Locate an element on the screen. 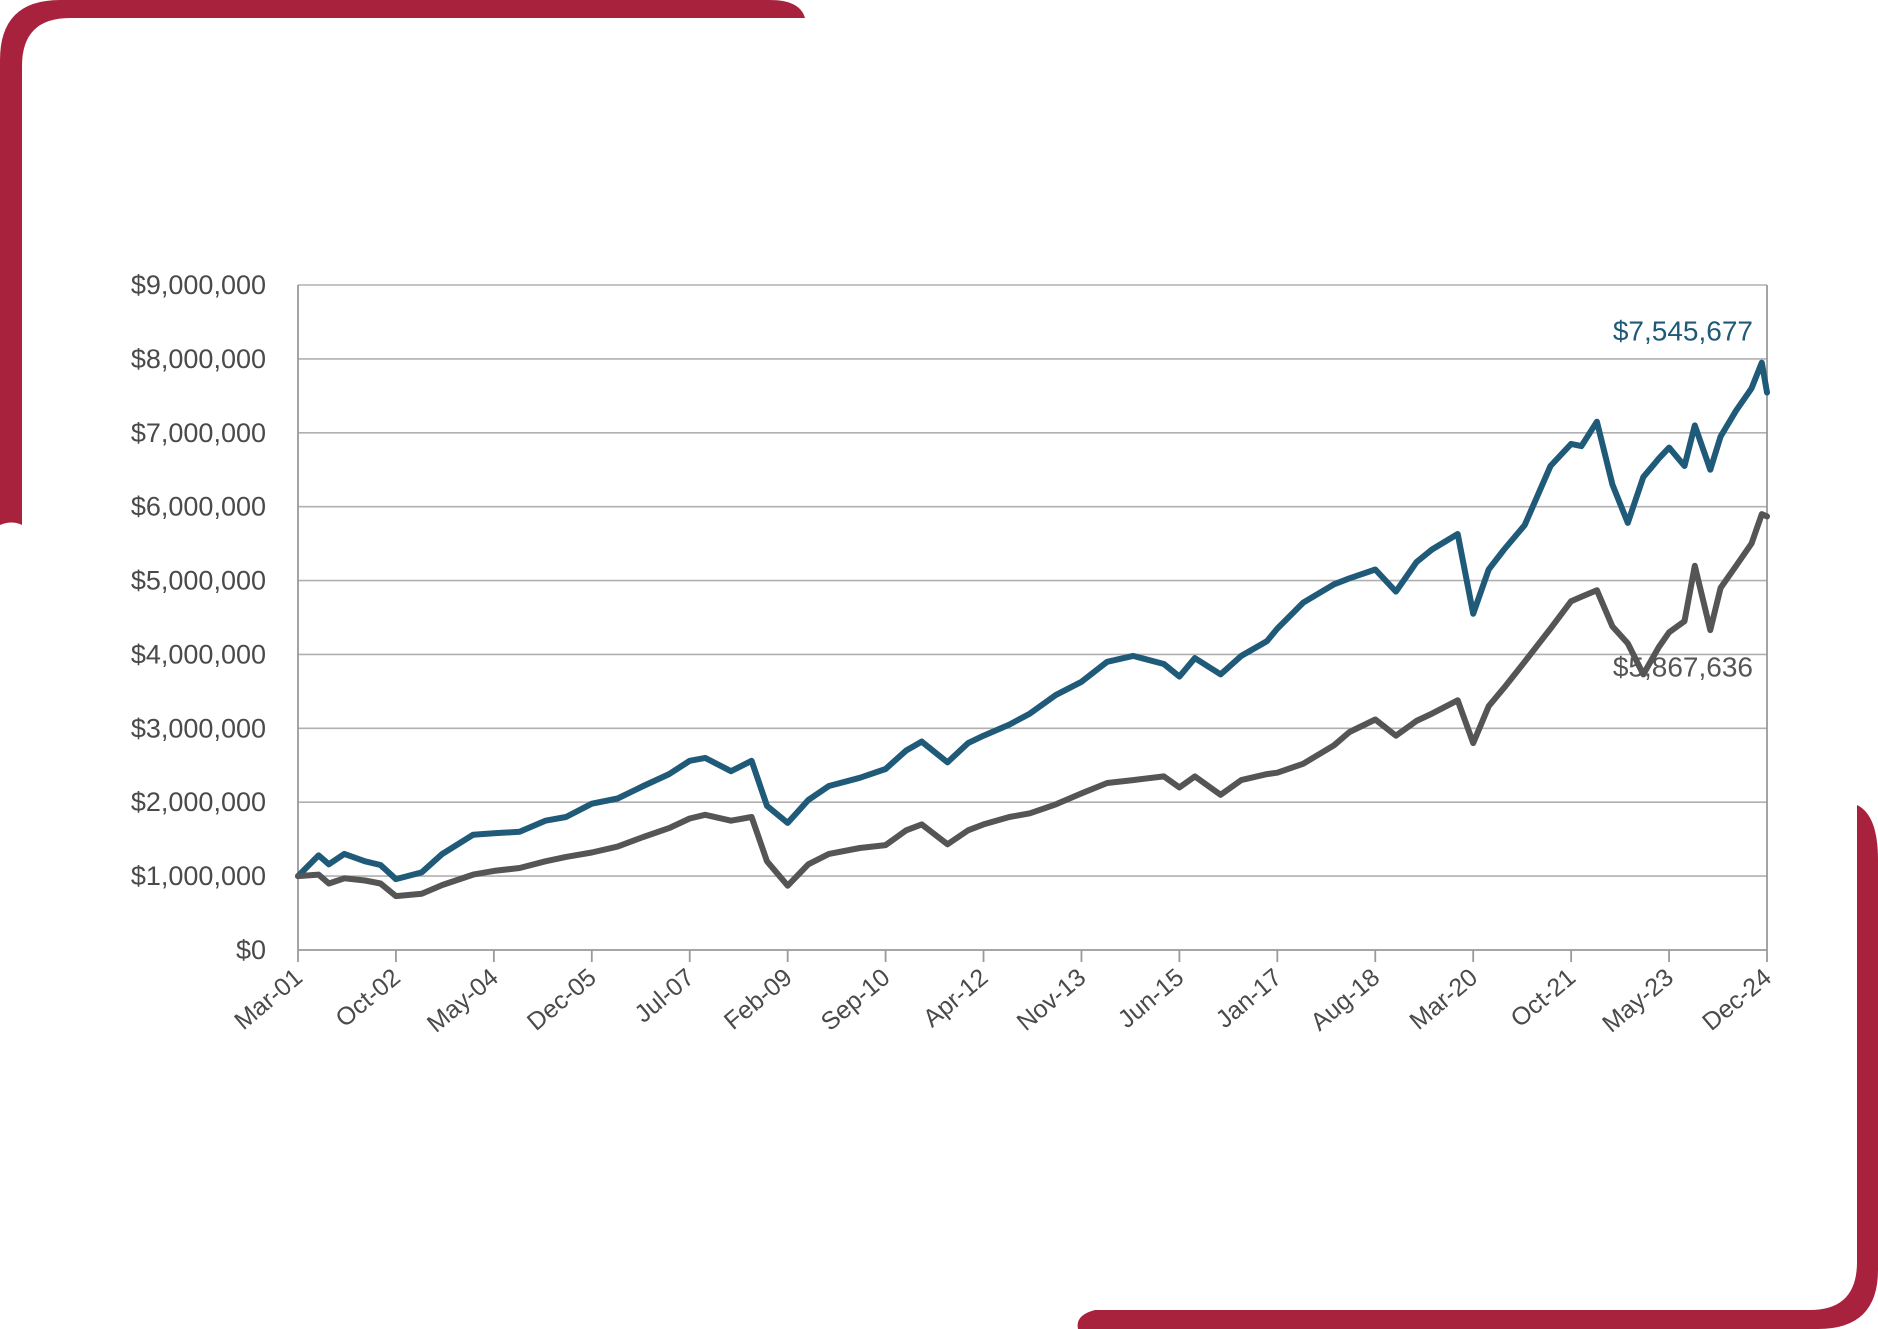  x-tick-label: May-04 is located at coordinates (463, 1000).